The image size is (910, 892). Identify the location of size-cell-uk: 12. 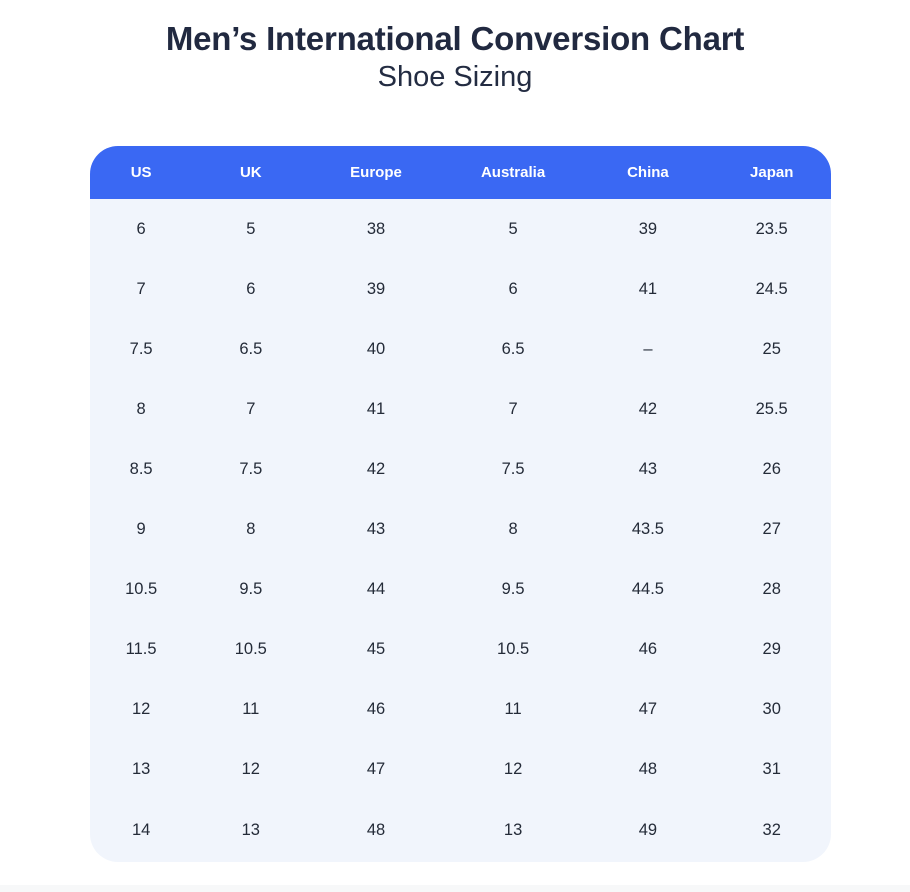
(251, 769).